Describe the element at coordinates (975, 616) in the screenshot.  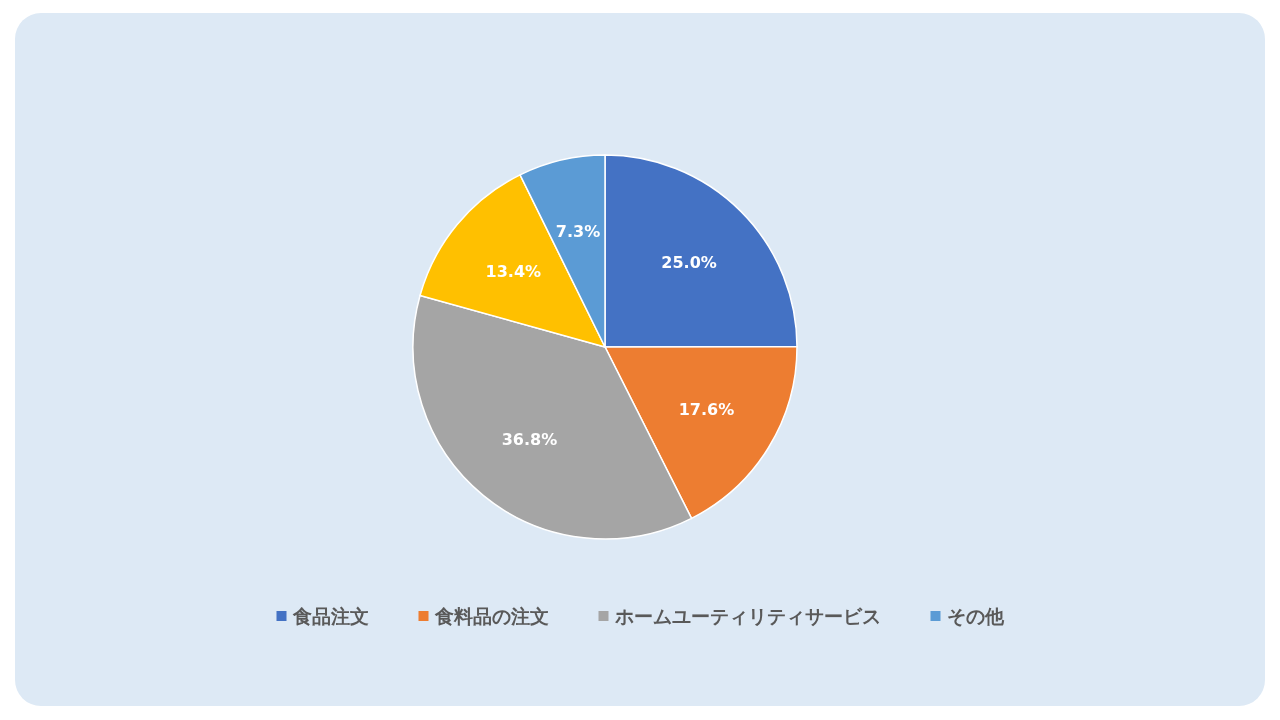
I see `legend-label: その他` at that location.